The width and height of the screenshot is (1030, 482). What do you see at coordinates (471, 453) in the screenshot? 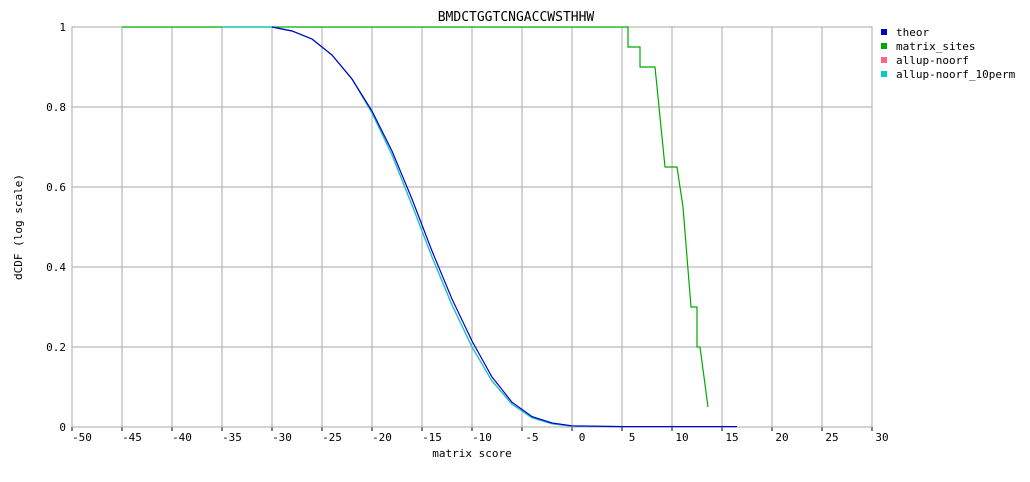
I see `x-axis-label: matrix score` at bounding box center [471, 453].